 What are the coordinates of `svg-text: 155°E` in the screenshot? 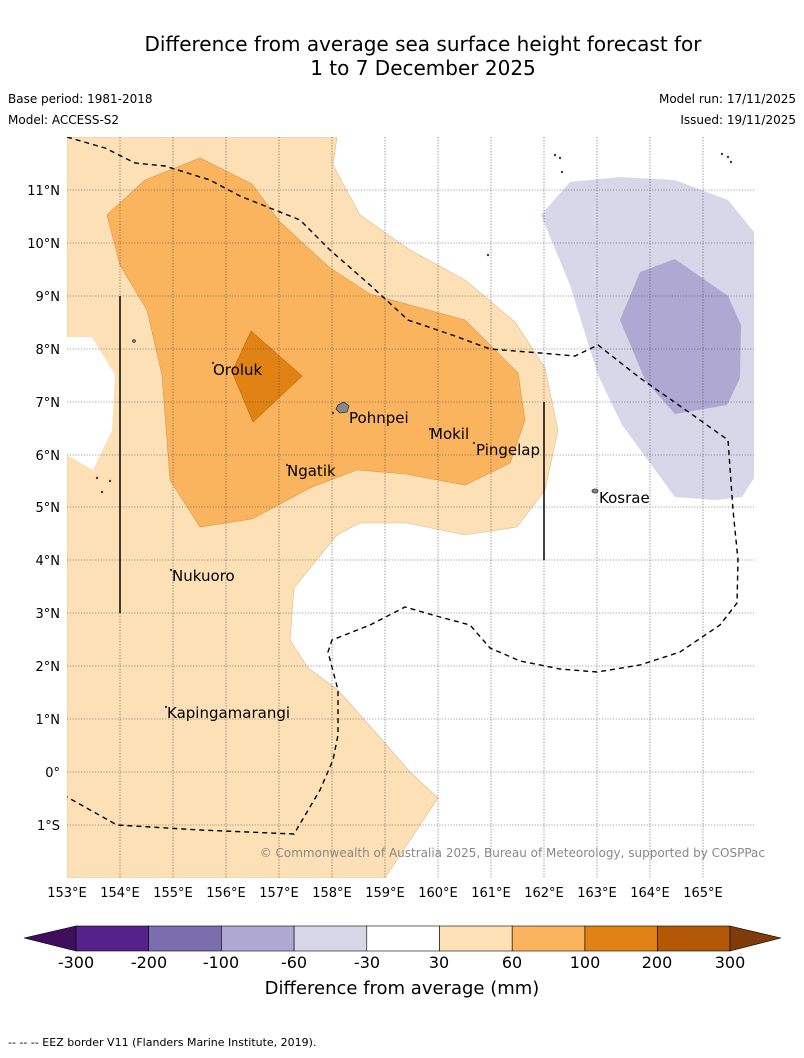 It's located at (173, 893).